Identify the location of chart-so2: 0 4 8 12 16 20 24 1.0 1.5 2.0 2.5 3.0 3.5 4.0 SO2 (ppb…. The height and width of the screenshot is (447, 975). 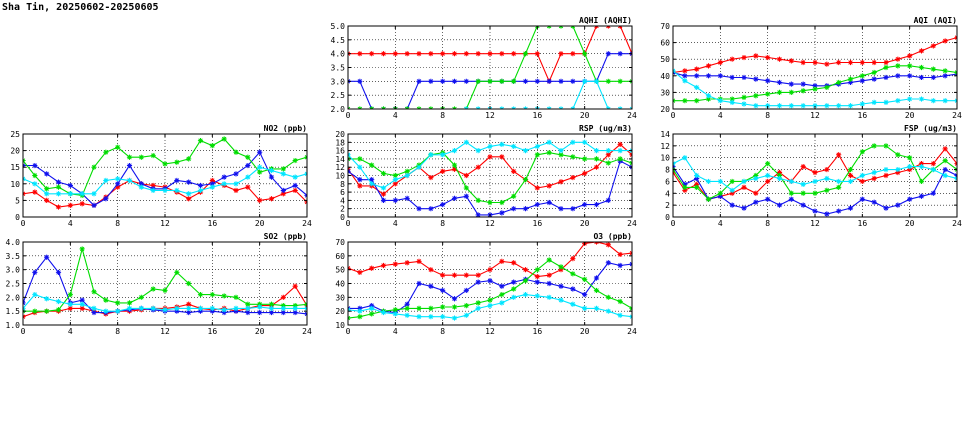
(159, 284).